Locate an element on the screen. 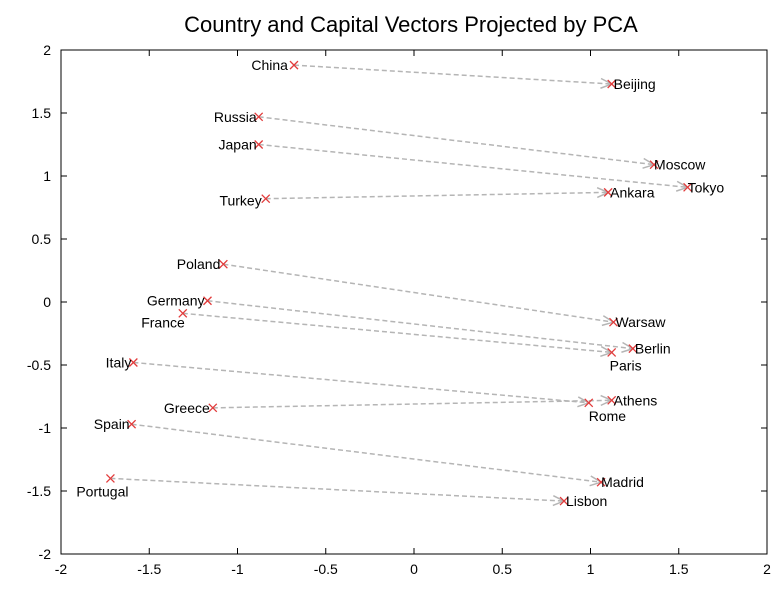 The width and height of the screenshot is (780, 592). x-tick-label: -0.5 is located at coordinates (326, 569).